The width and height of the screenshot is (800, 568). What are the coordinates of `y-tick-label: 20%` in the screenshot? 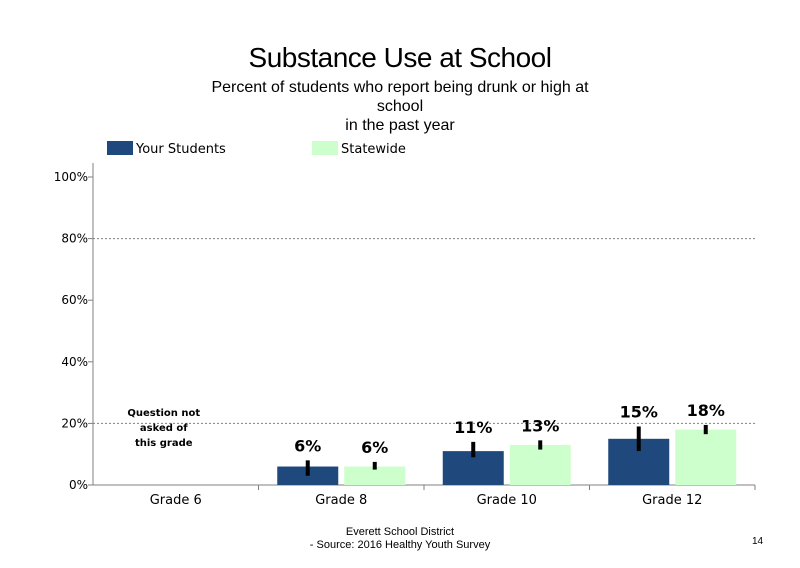 It's located at (74, 423).